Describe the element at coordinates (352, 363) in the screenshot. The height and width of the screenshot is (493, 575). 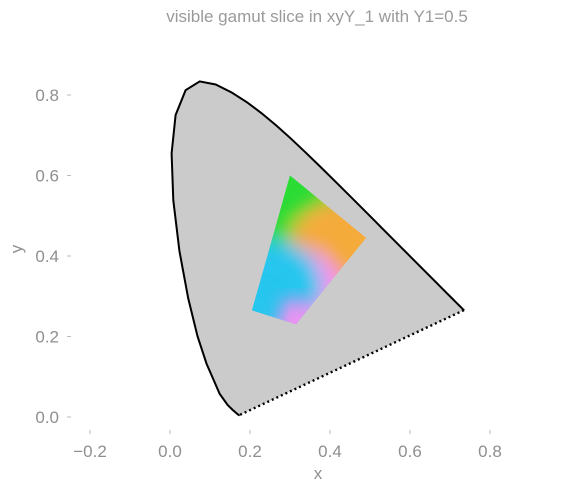
I see `line-of-purples` at that location.